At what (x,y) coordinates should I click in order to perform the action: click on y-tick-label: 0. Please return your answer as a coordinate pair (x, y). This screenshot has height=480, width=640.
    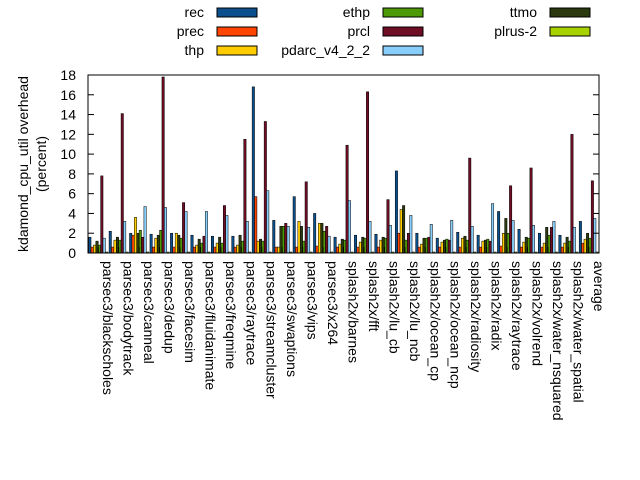
    Looking at the image, I should click on (72, 253).